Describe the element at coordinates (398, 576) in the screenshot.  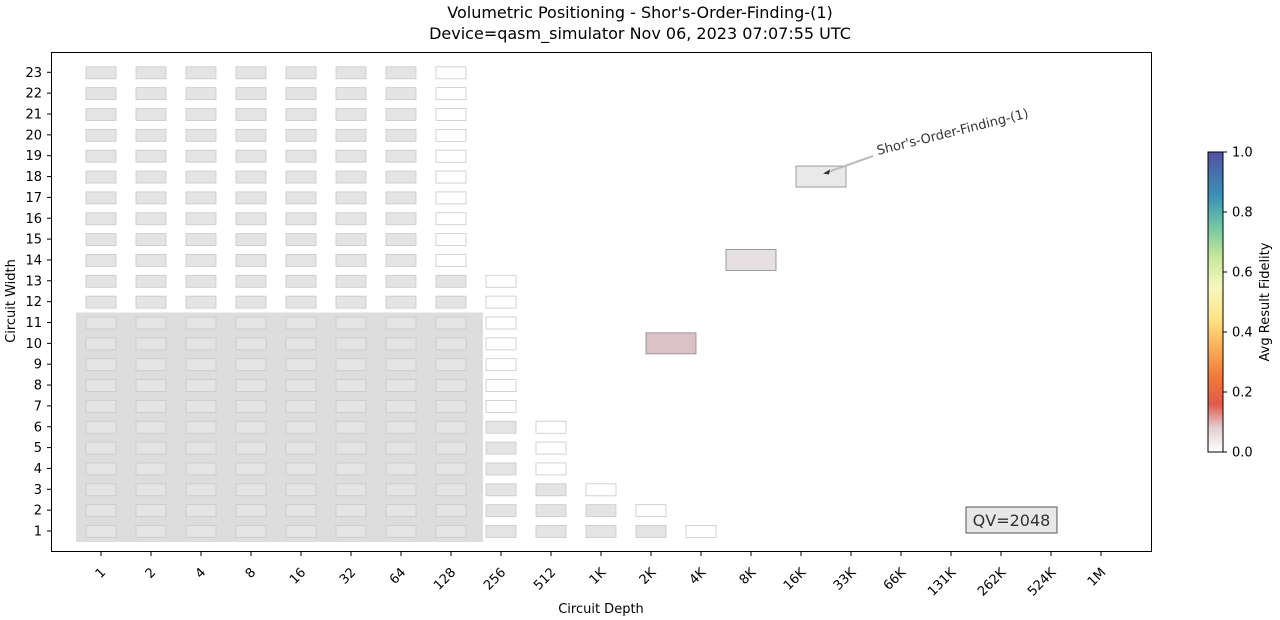
I see `x-tick-label: 64` at that location.